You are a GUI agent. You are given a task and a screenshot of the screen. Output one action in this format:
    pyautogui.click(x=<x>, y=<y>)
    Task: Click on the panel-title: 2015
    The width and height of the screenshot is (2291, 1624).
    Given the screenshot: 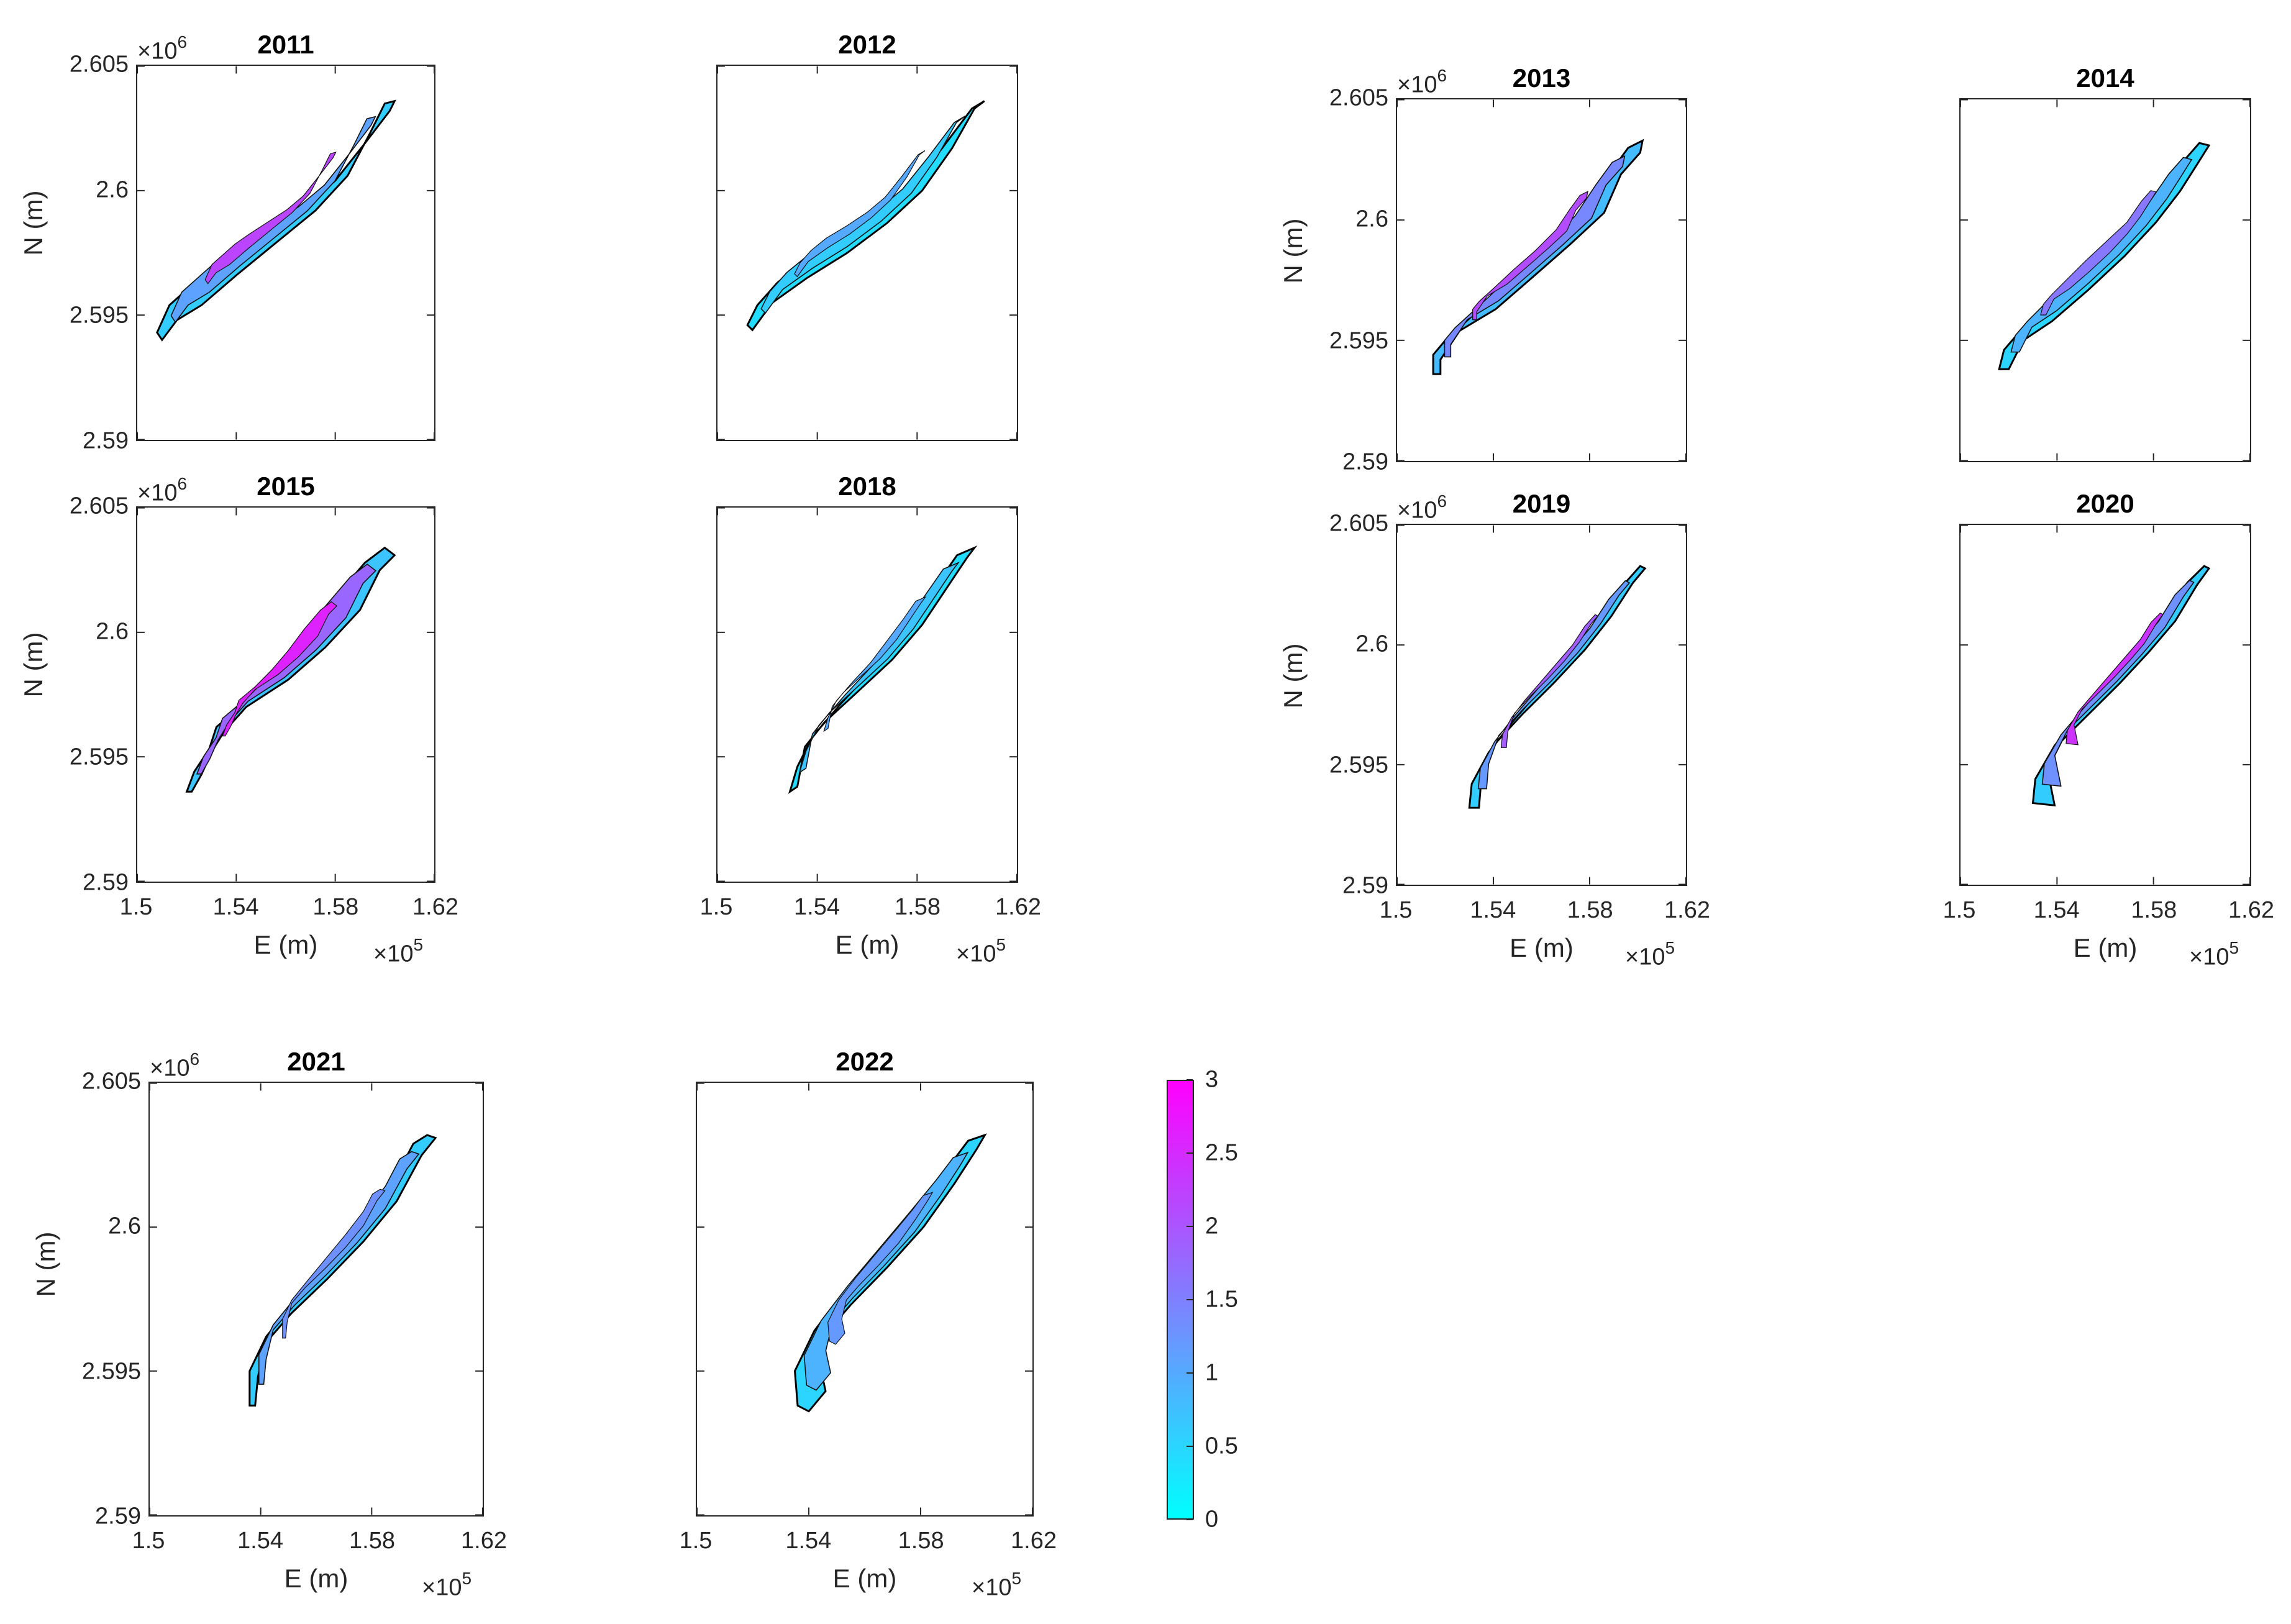 What is the action you would take?
    pyautogui.click(x=286, y=486)
    